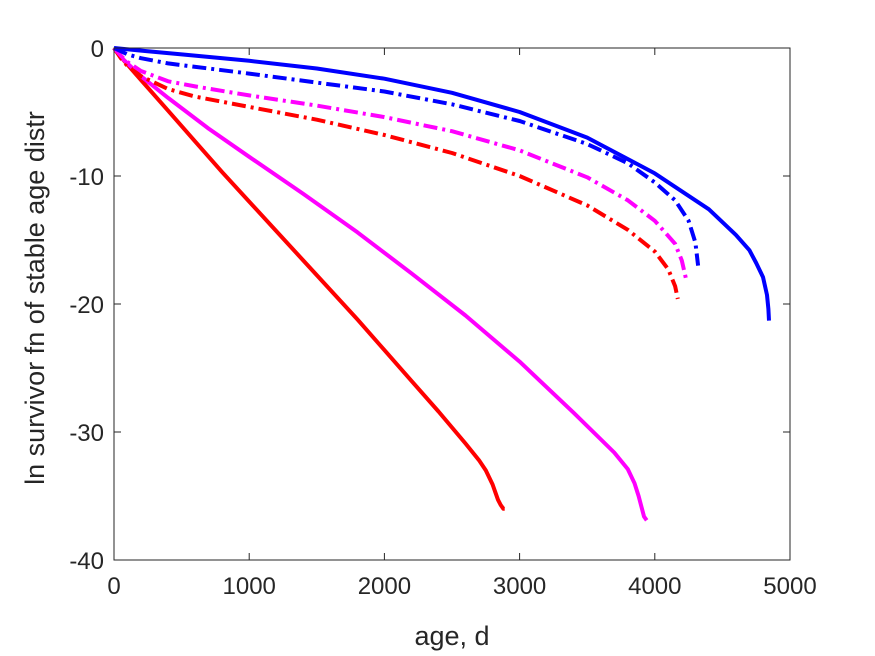  I want to click on y-tick-label: 0, so click(97, 49).